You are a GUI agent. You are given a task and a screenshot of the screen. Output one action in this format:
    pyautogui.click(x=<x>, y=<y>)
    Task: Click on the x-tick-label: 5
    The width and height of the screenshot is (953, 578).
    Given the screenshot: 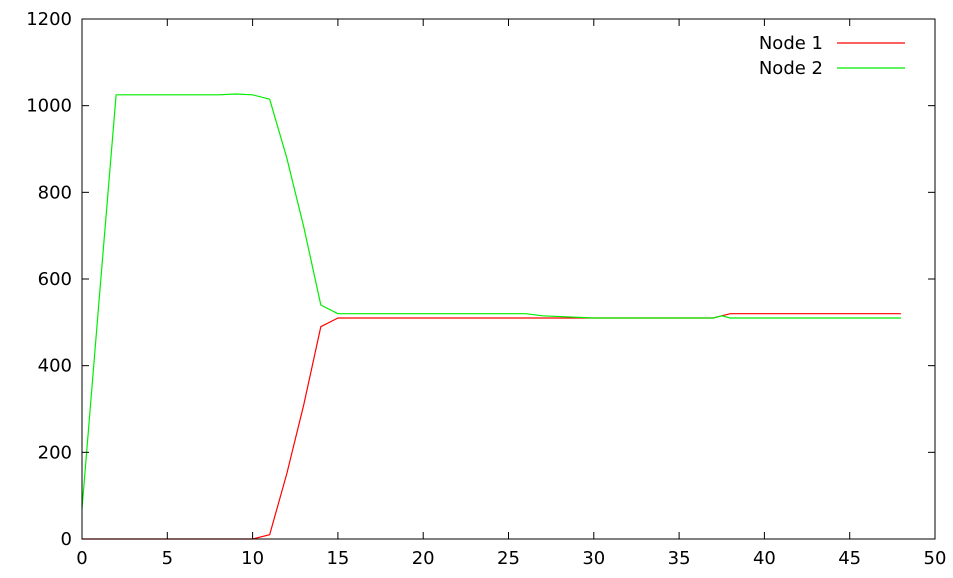 What is the action you would take?
    pyautogui.click(x=167, y=558)
    